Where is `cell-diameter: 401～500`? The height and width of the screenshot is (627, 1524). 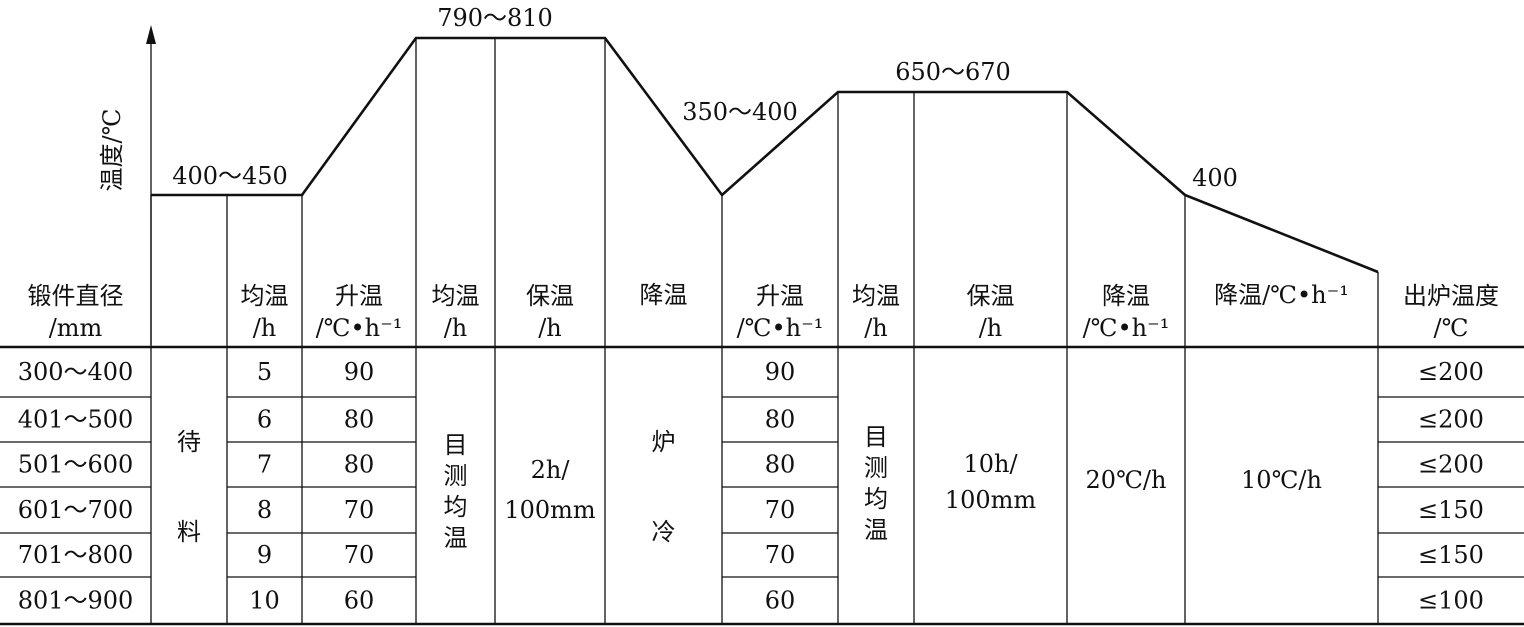 cell-diameter: 401～500 is located at coordinates (76, 420).